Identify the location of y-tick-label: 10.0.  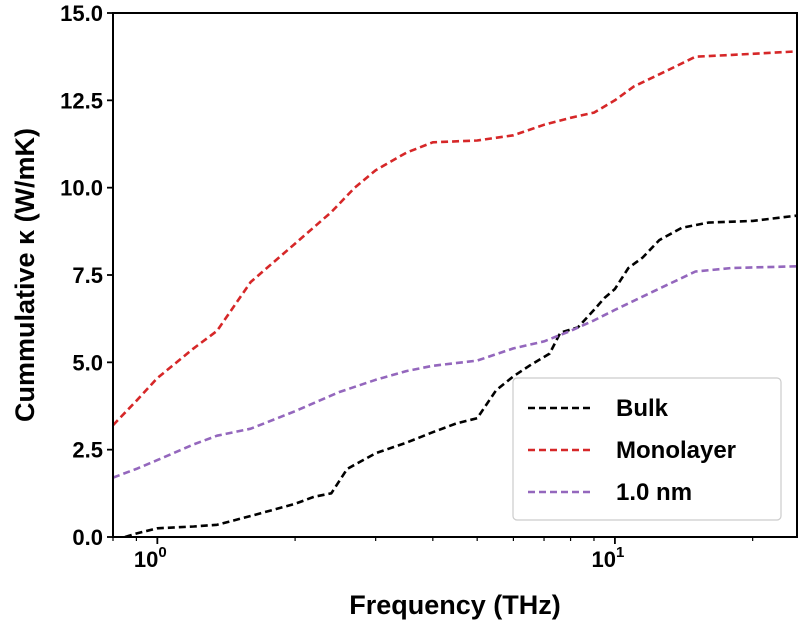
(81, 188).